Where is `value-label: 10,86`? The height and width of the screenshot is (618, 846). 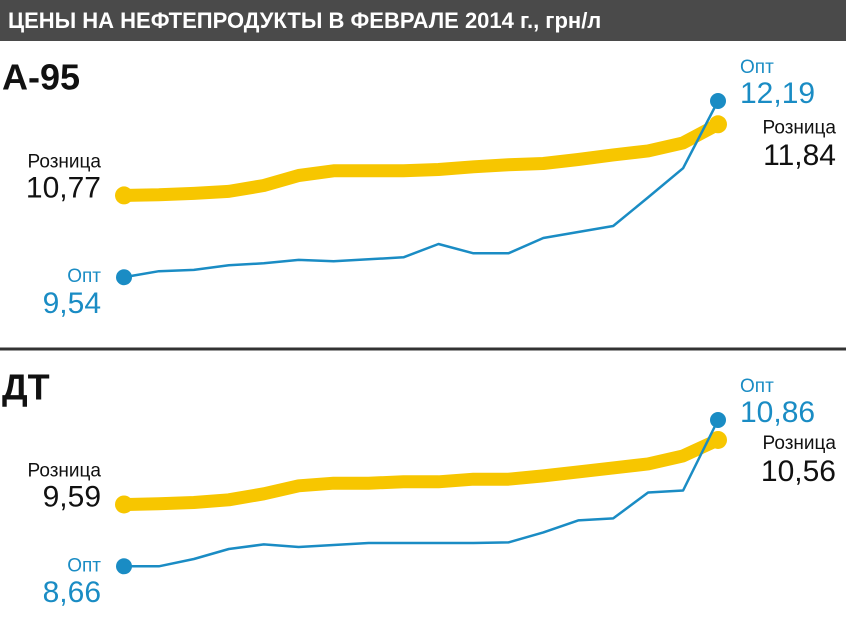
value-label: 10,86 is located at coordinates (777, 412).